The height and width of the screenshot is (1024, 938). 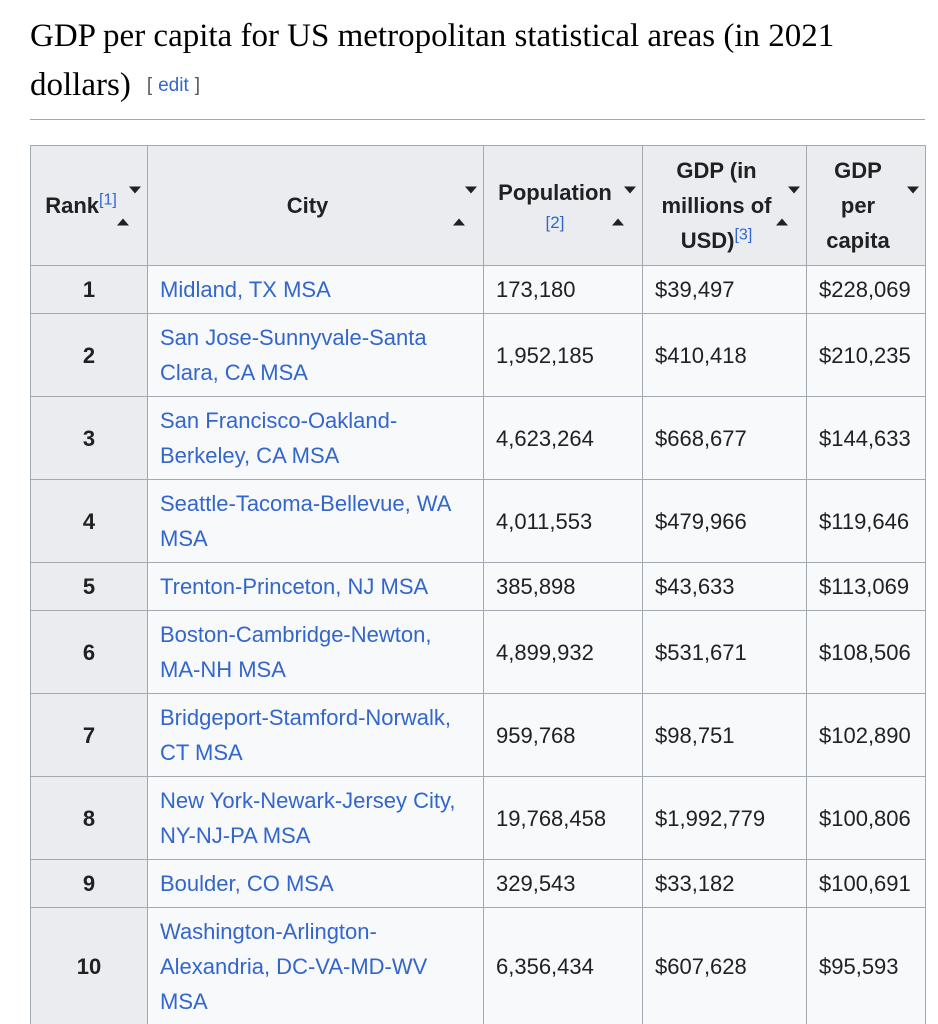 I want to click on column-header-gdp-per-capita: GDP per capita, so click(x=866, y=205).